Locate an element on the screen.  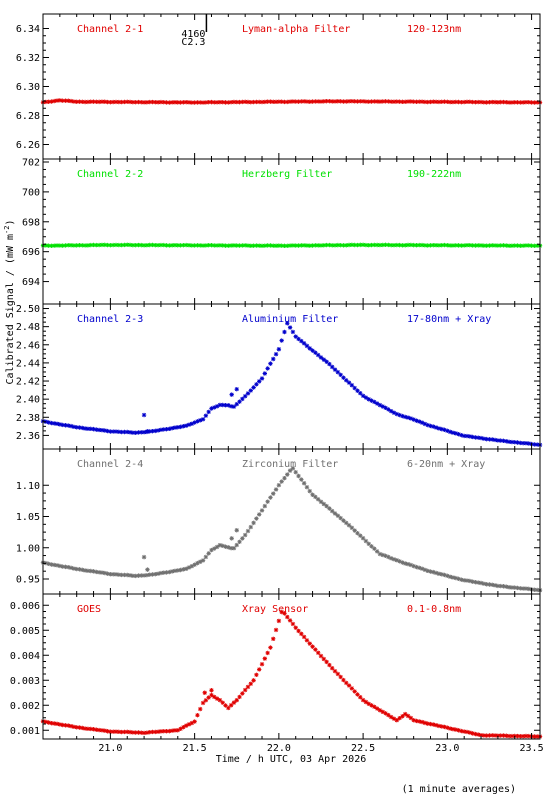
flare-marker-label: C2.3 is located at coordinates (193, 42).